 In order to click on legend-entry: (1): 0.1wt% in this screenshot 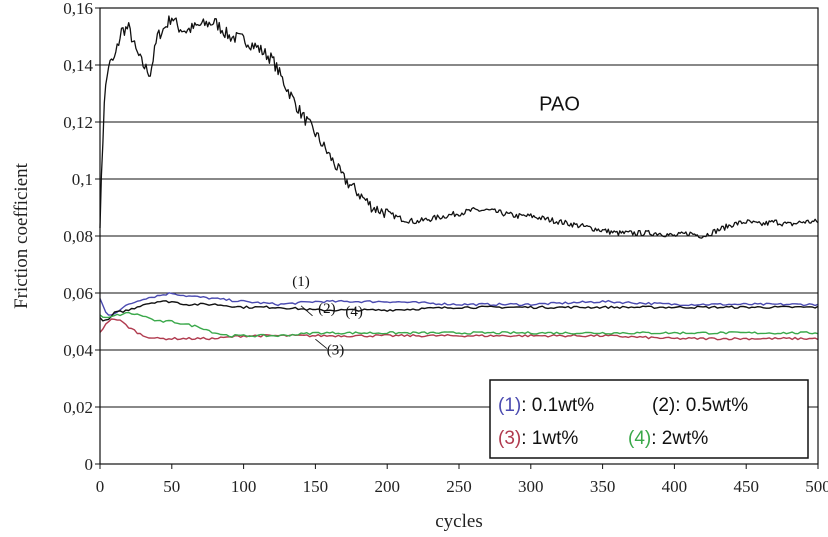, I will do `click(546, 405)`.